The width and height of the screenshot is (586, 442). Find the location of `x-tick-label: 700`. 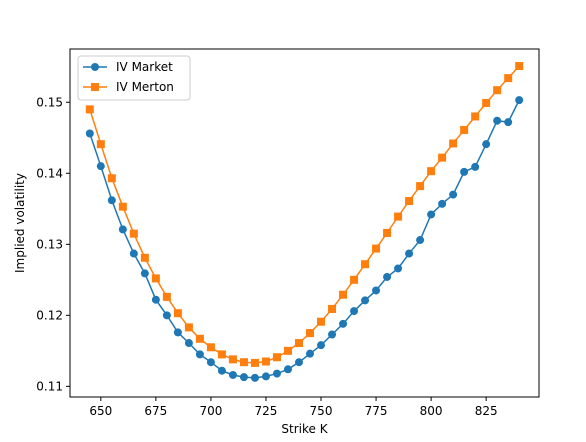

x-tick-label: 700 is located at coordinates (210, 411).